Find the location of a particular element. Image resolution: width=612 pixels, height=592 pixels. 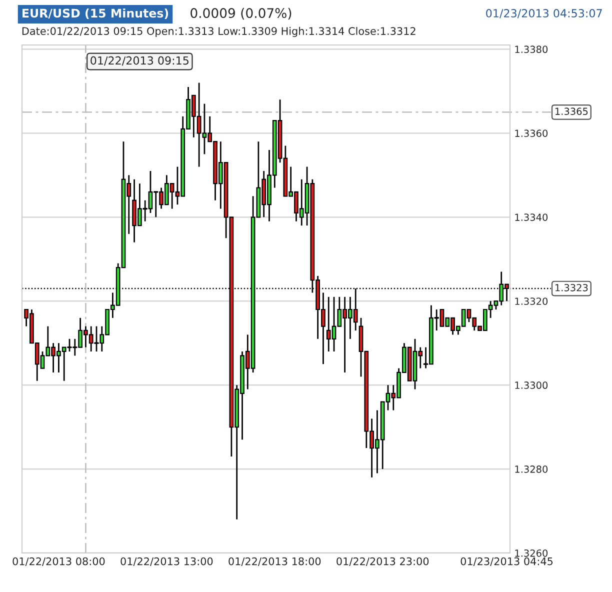

ref-line-label: 01/22/2013 09:15 is located at coordinates (139, 61).